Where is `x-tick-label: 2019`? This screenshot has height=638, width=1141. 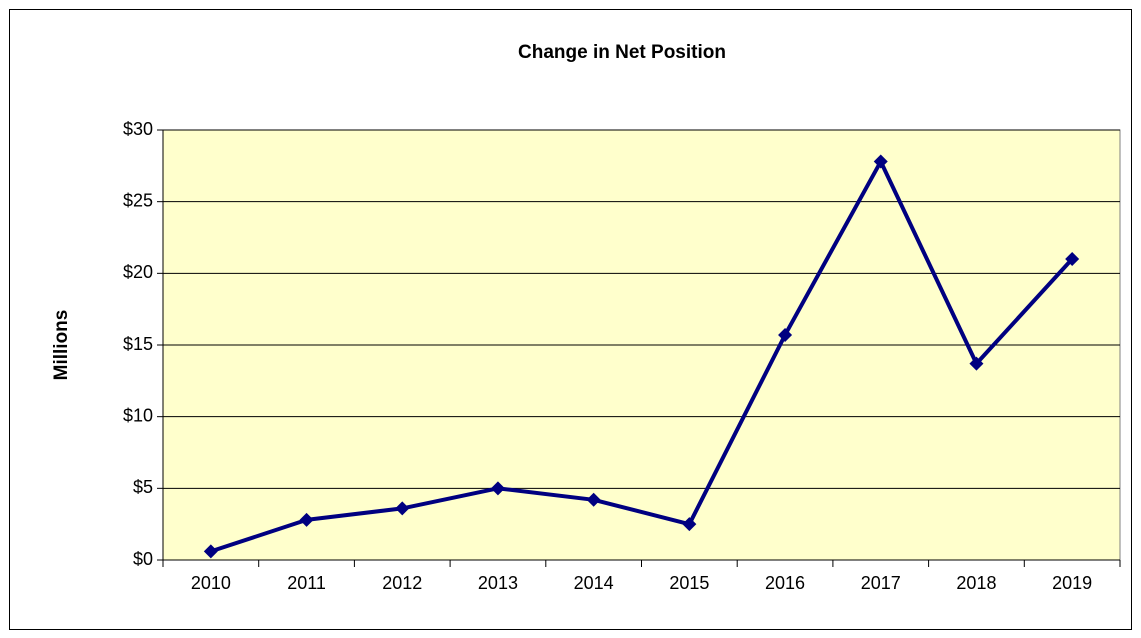 x-tick-label: 2019 is located at coordinates (1072, 583).